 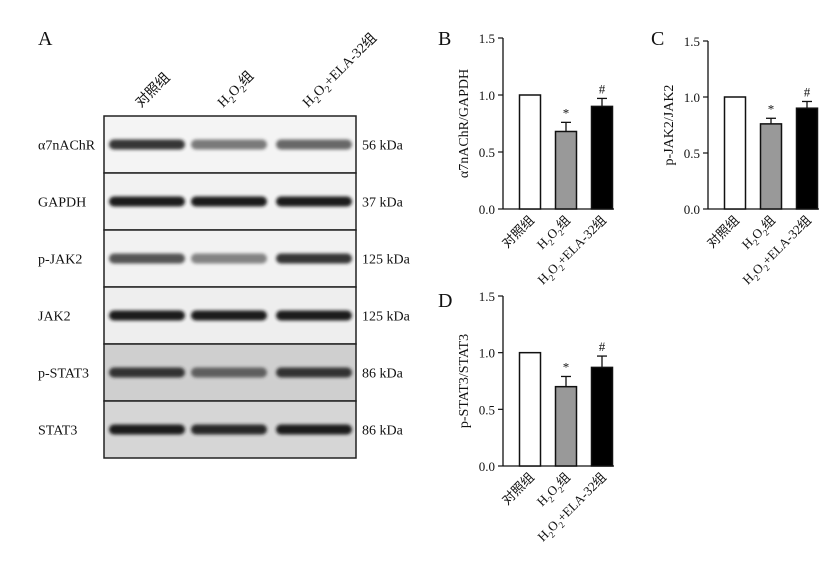 I want to click on blot-size-label: 56 kDa, so click(x=383, y=146).